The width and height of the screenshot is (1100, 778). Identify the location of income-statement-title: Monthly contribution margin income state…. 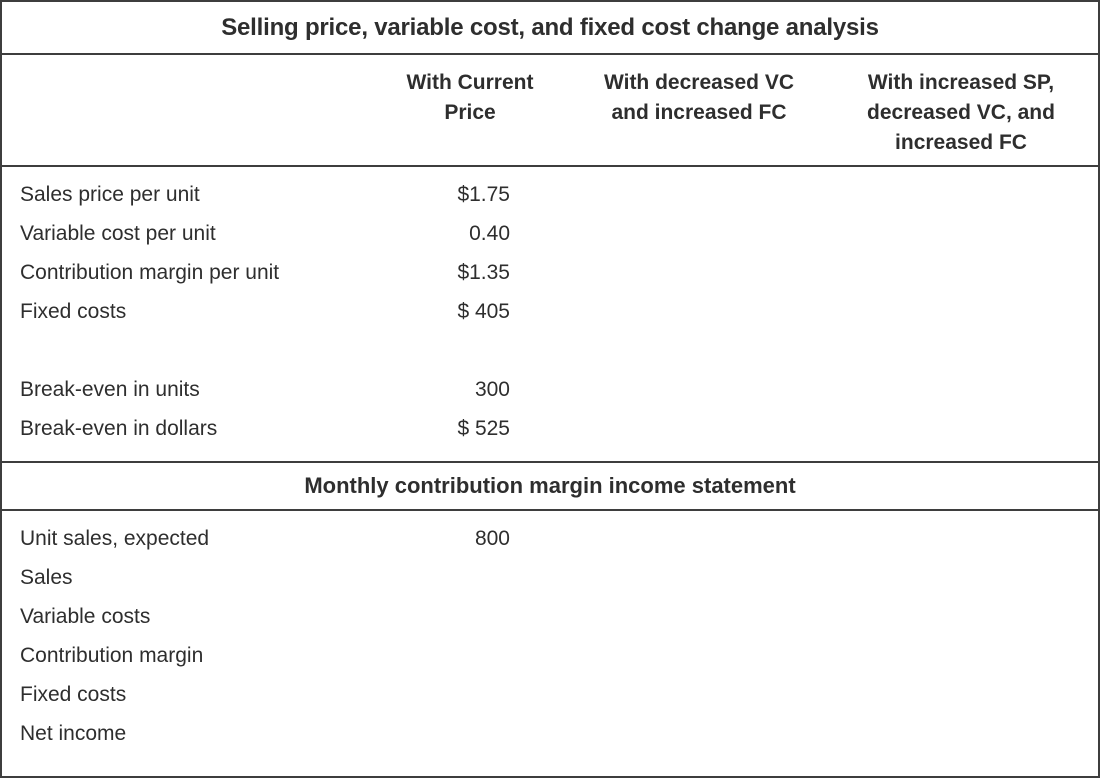
(550, 486).